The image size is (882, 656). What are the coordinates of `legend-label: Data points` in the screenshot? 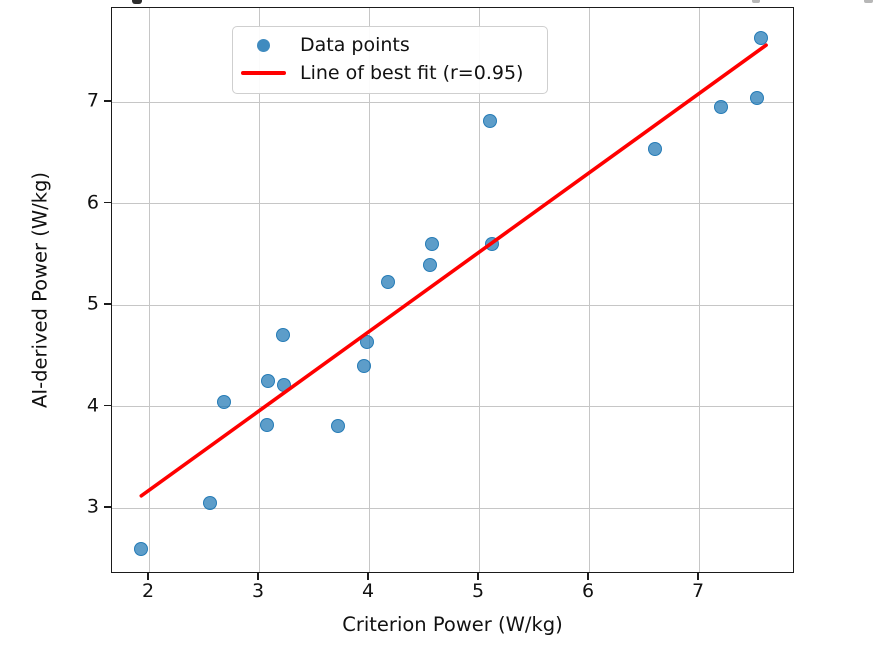 It's located at (355, 45).